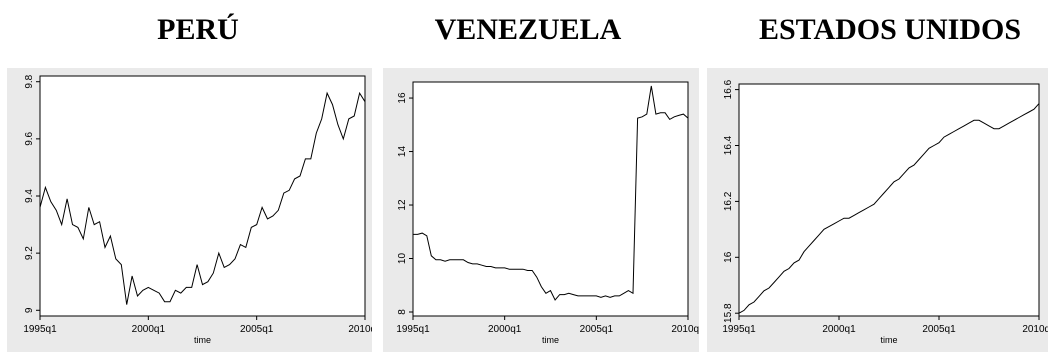 The height and width of the screenshot is (356, 1051). Describe the element at coordinates (728, 201) in the screenshot. I see `y-tick-label: 16.2` at that location.